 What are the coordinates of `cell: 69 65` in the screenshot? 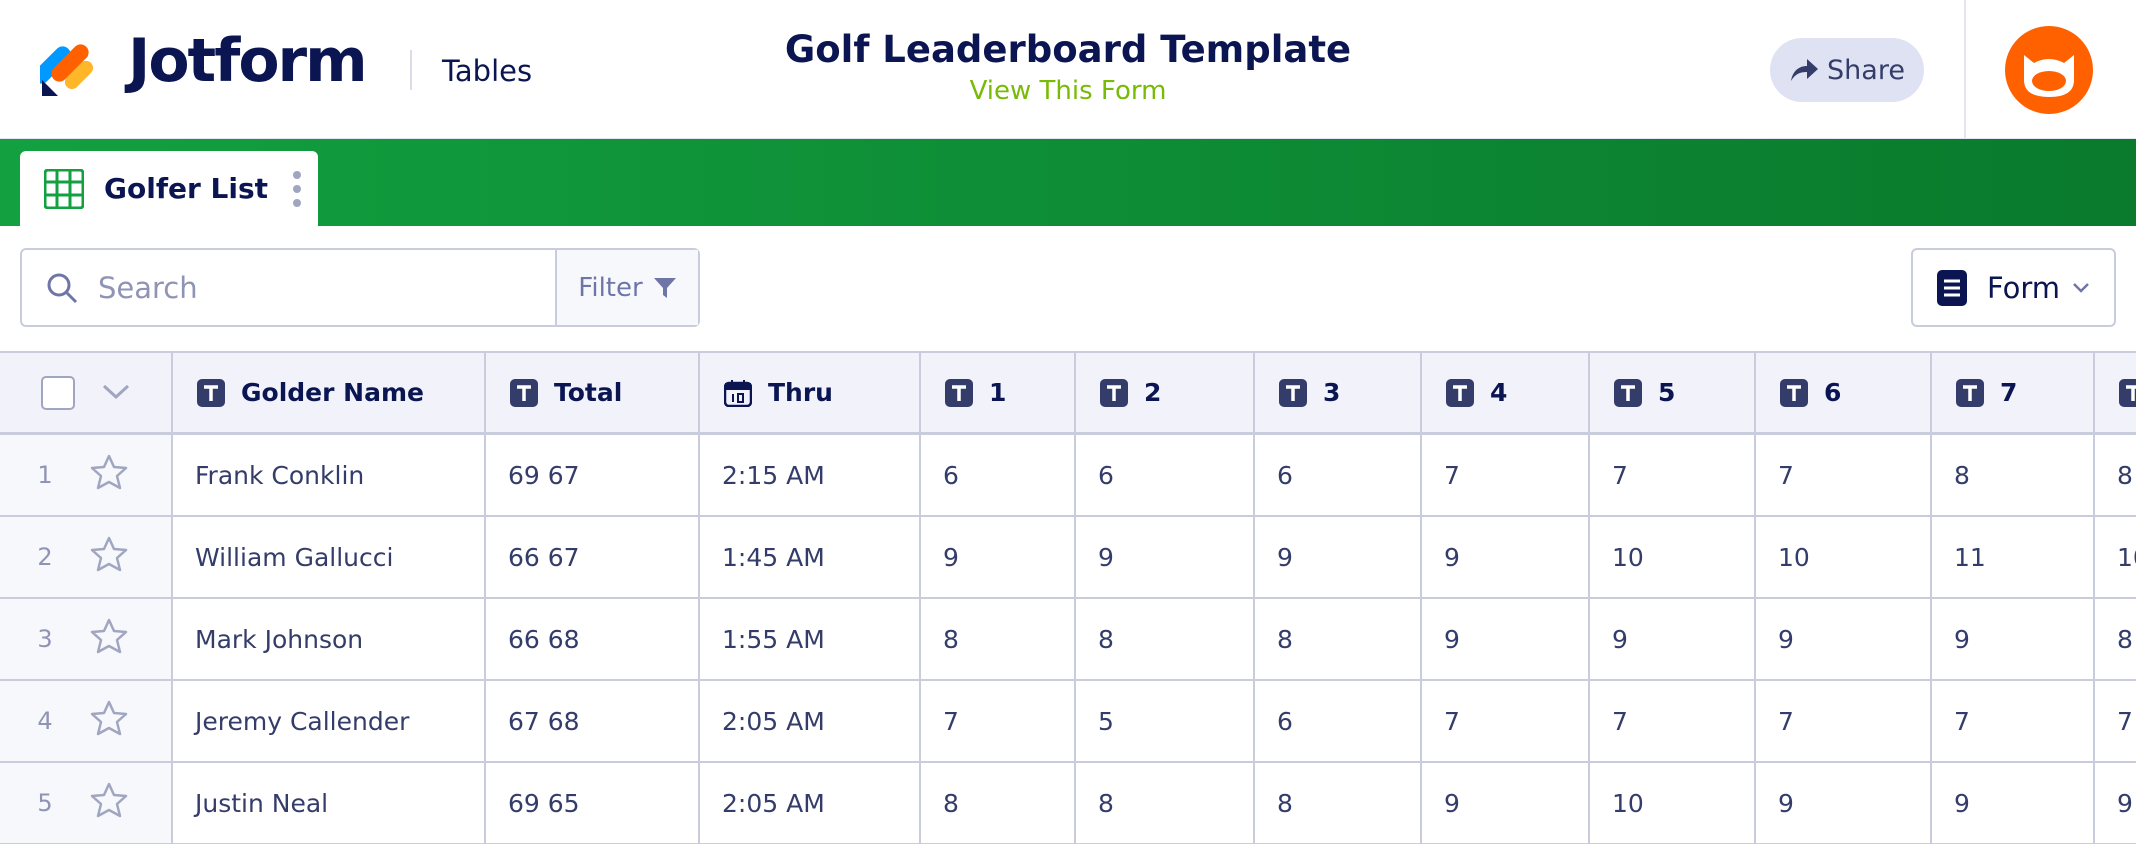 It's located at (593, 803).